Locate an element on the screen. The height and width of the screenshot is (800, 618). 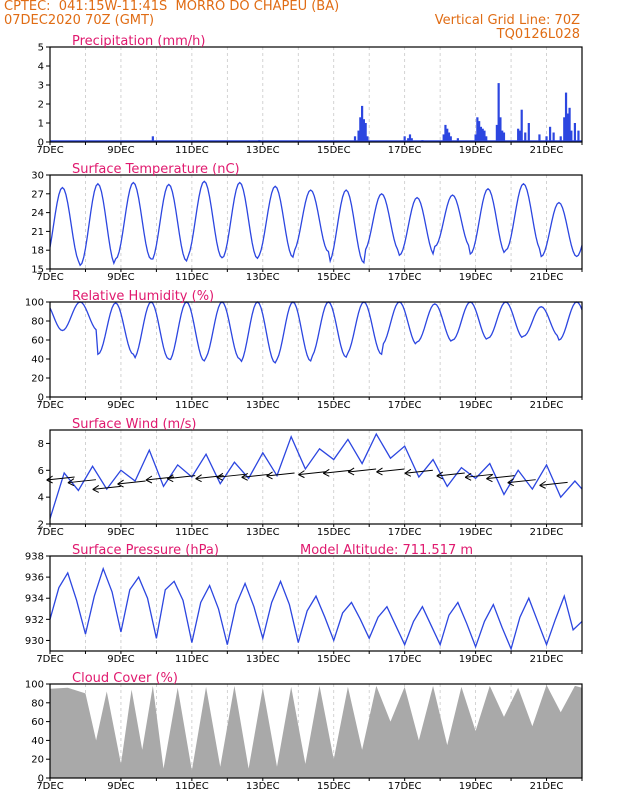
series-line is located at coordinates (316, 608).